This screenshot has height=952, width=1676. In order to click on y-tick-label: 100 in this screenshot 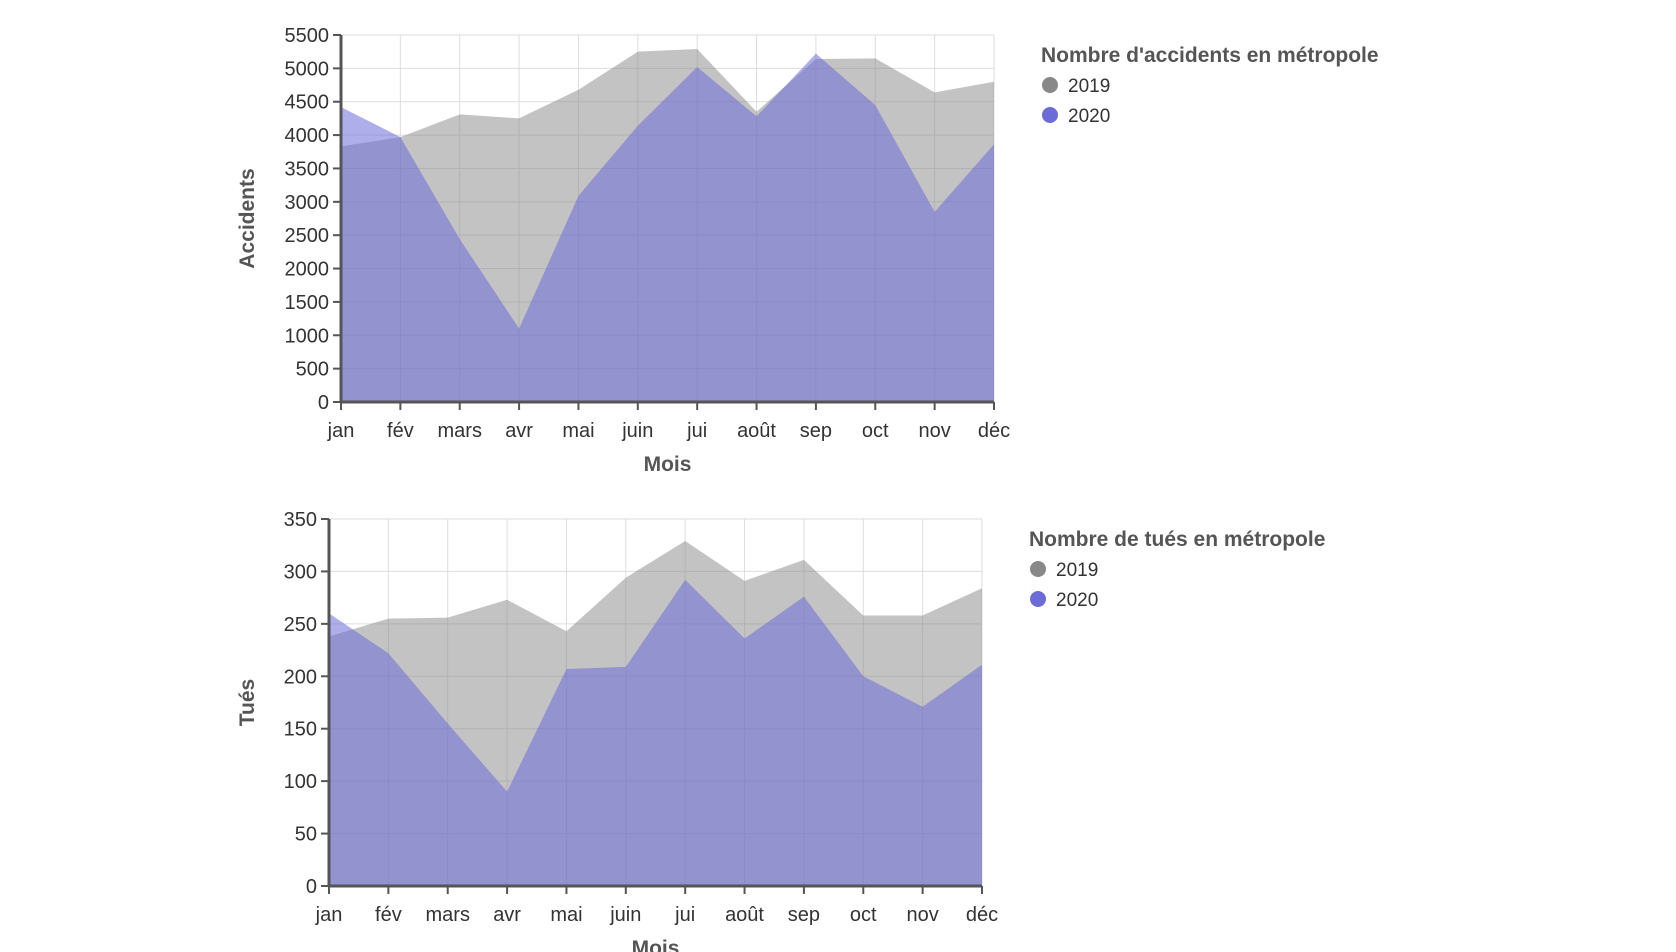, I will do `click(300, 782)`.